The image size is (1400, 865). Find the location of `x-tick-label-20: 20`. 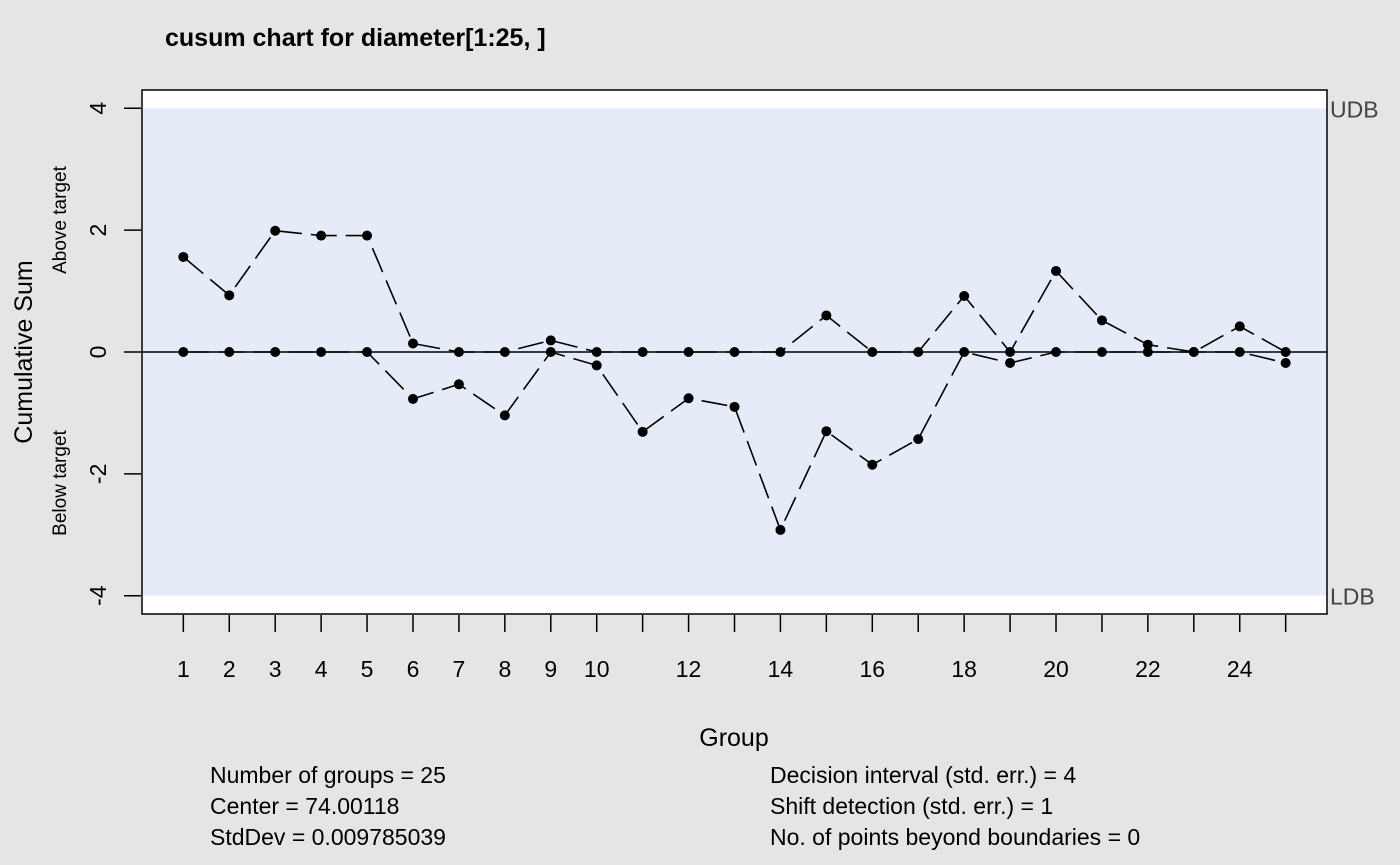

x-tick-label-20: 20 is located at coordinates (1056, 669).